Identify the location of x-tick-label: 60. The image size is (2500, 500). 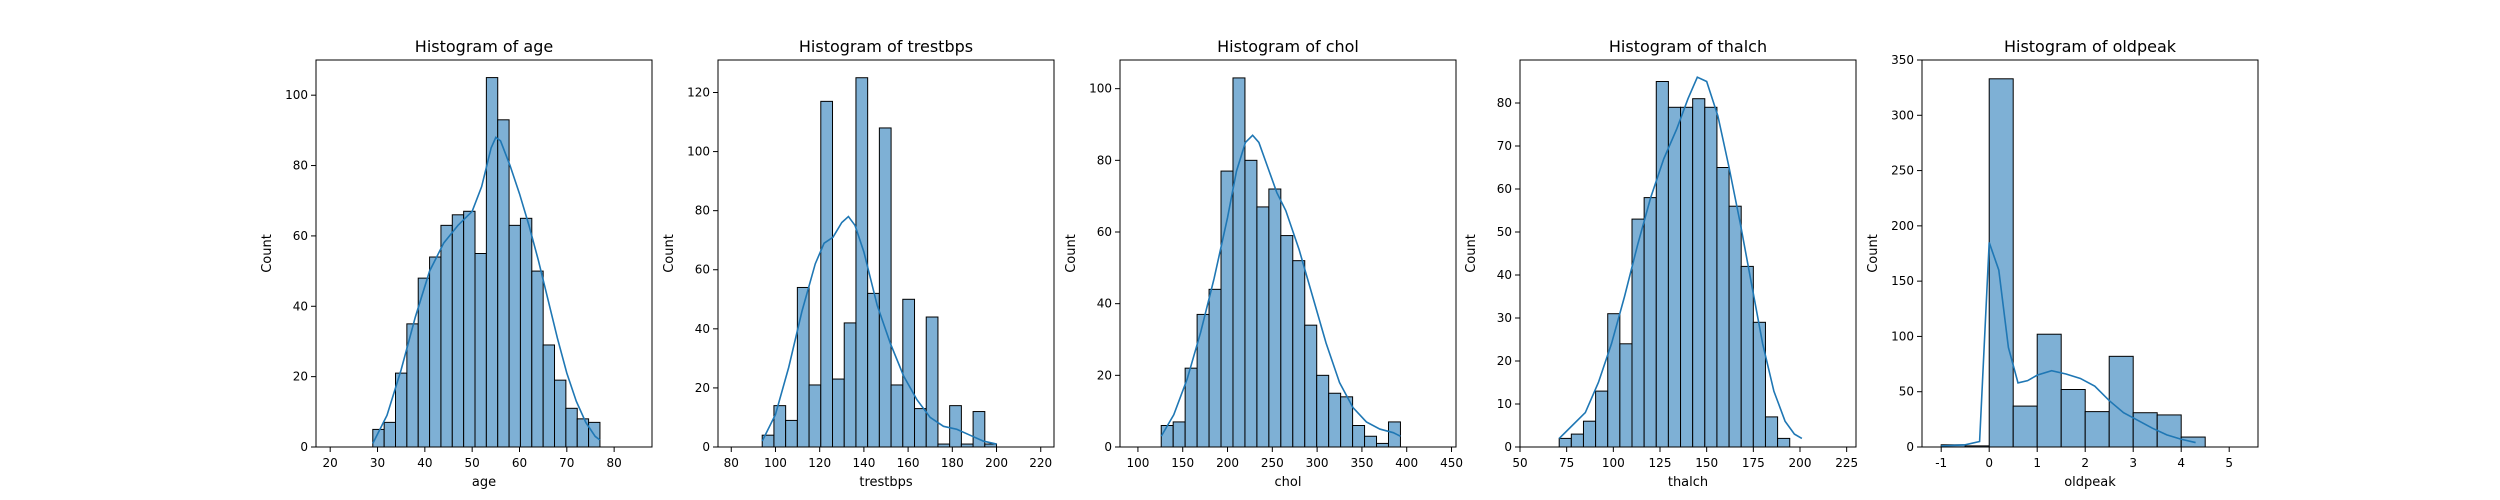
(519, 463).